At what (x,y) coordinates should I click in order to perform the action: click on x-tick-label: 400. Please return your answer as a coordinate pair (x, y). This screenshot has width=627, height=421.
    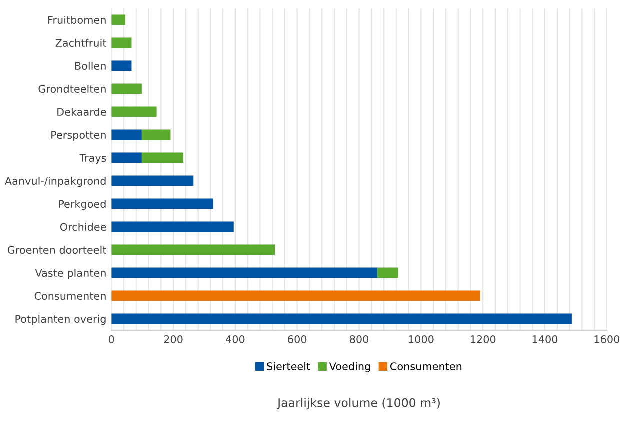
    Looking at the image, I should click on (235, 340).